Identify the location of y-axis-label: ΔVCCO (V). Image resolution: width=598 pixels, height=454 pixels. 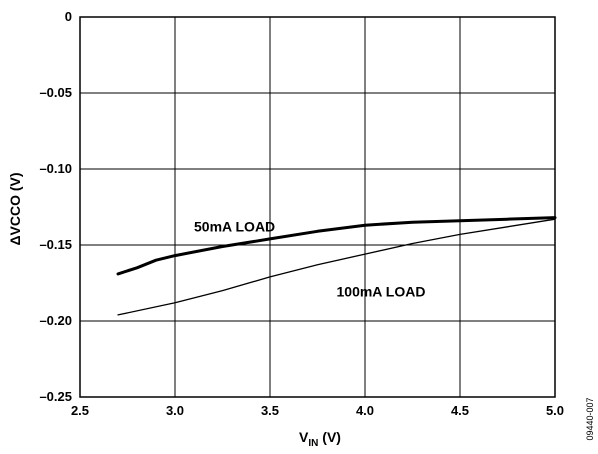
(15, 208).